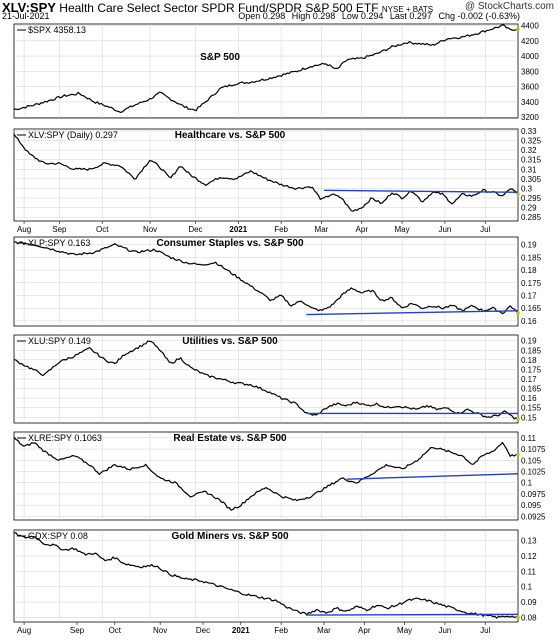 The height and width of the screenshot is (640, 560). Describe the element at coordinates (59, 341) in the screenshot. I see `panel-label: XLU:SPY 0.149` at that location.